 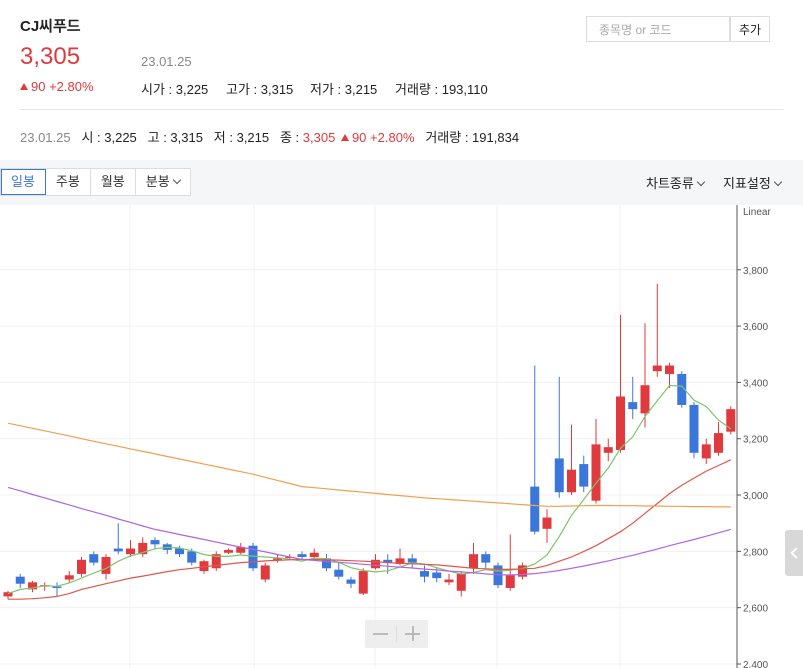 What do you see at coordinates (241, 137) in the screenshot?
I see `summary-low: 저 : 3,215` at bounding box center [241, 137].